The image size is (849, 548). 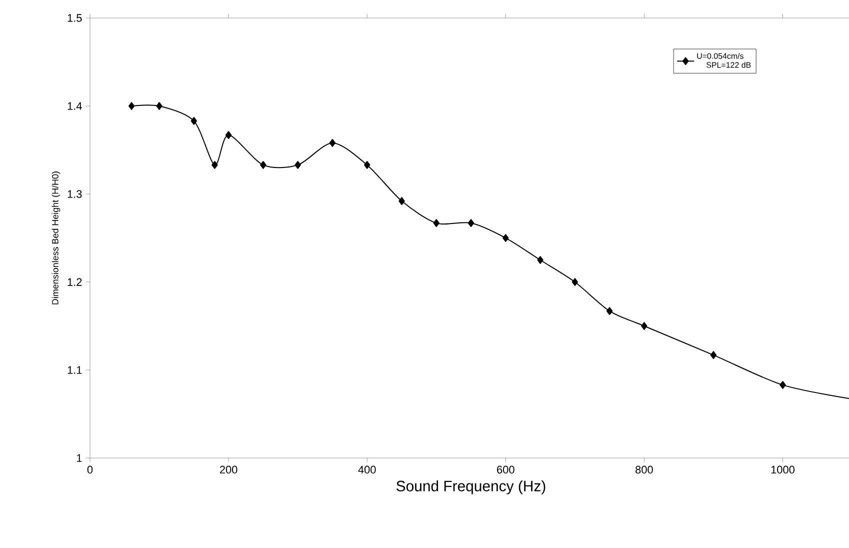 I want to click on x-tick-label: 800, so click(x=644, y=470).